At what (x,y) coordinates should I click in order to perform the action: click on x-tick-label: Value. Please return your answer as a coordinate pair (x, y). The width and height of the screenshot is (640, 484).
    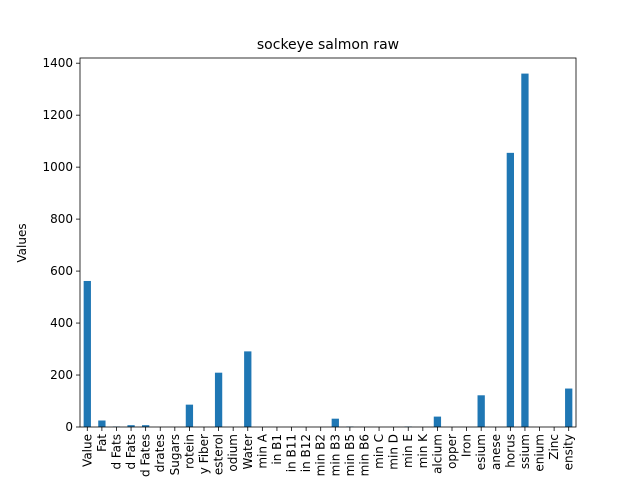
    Looking at the image, I should click on (87, 450).